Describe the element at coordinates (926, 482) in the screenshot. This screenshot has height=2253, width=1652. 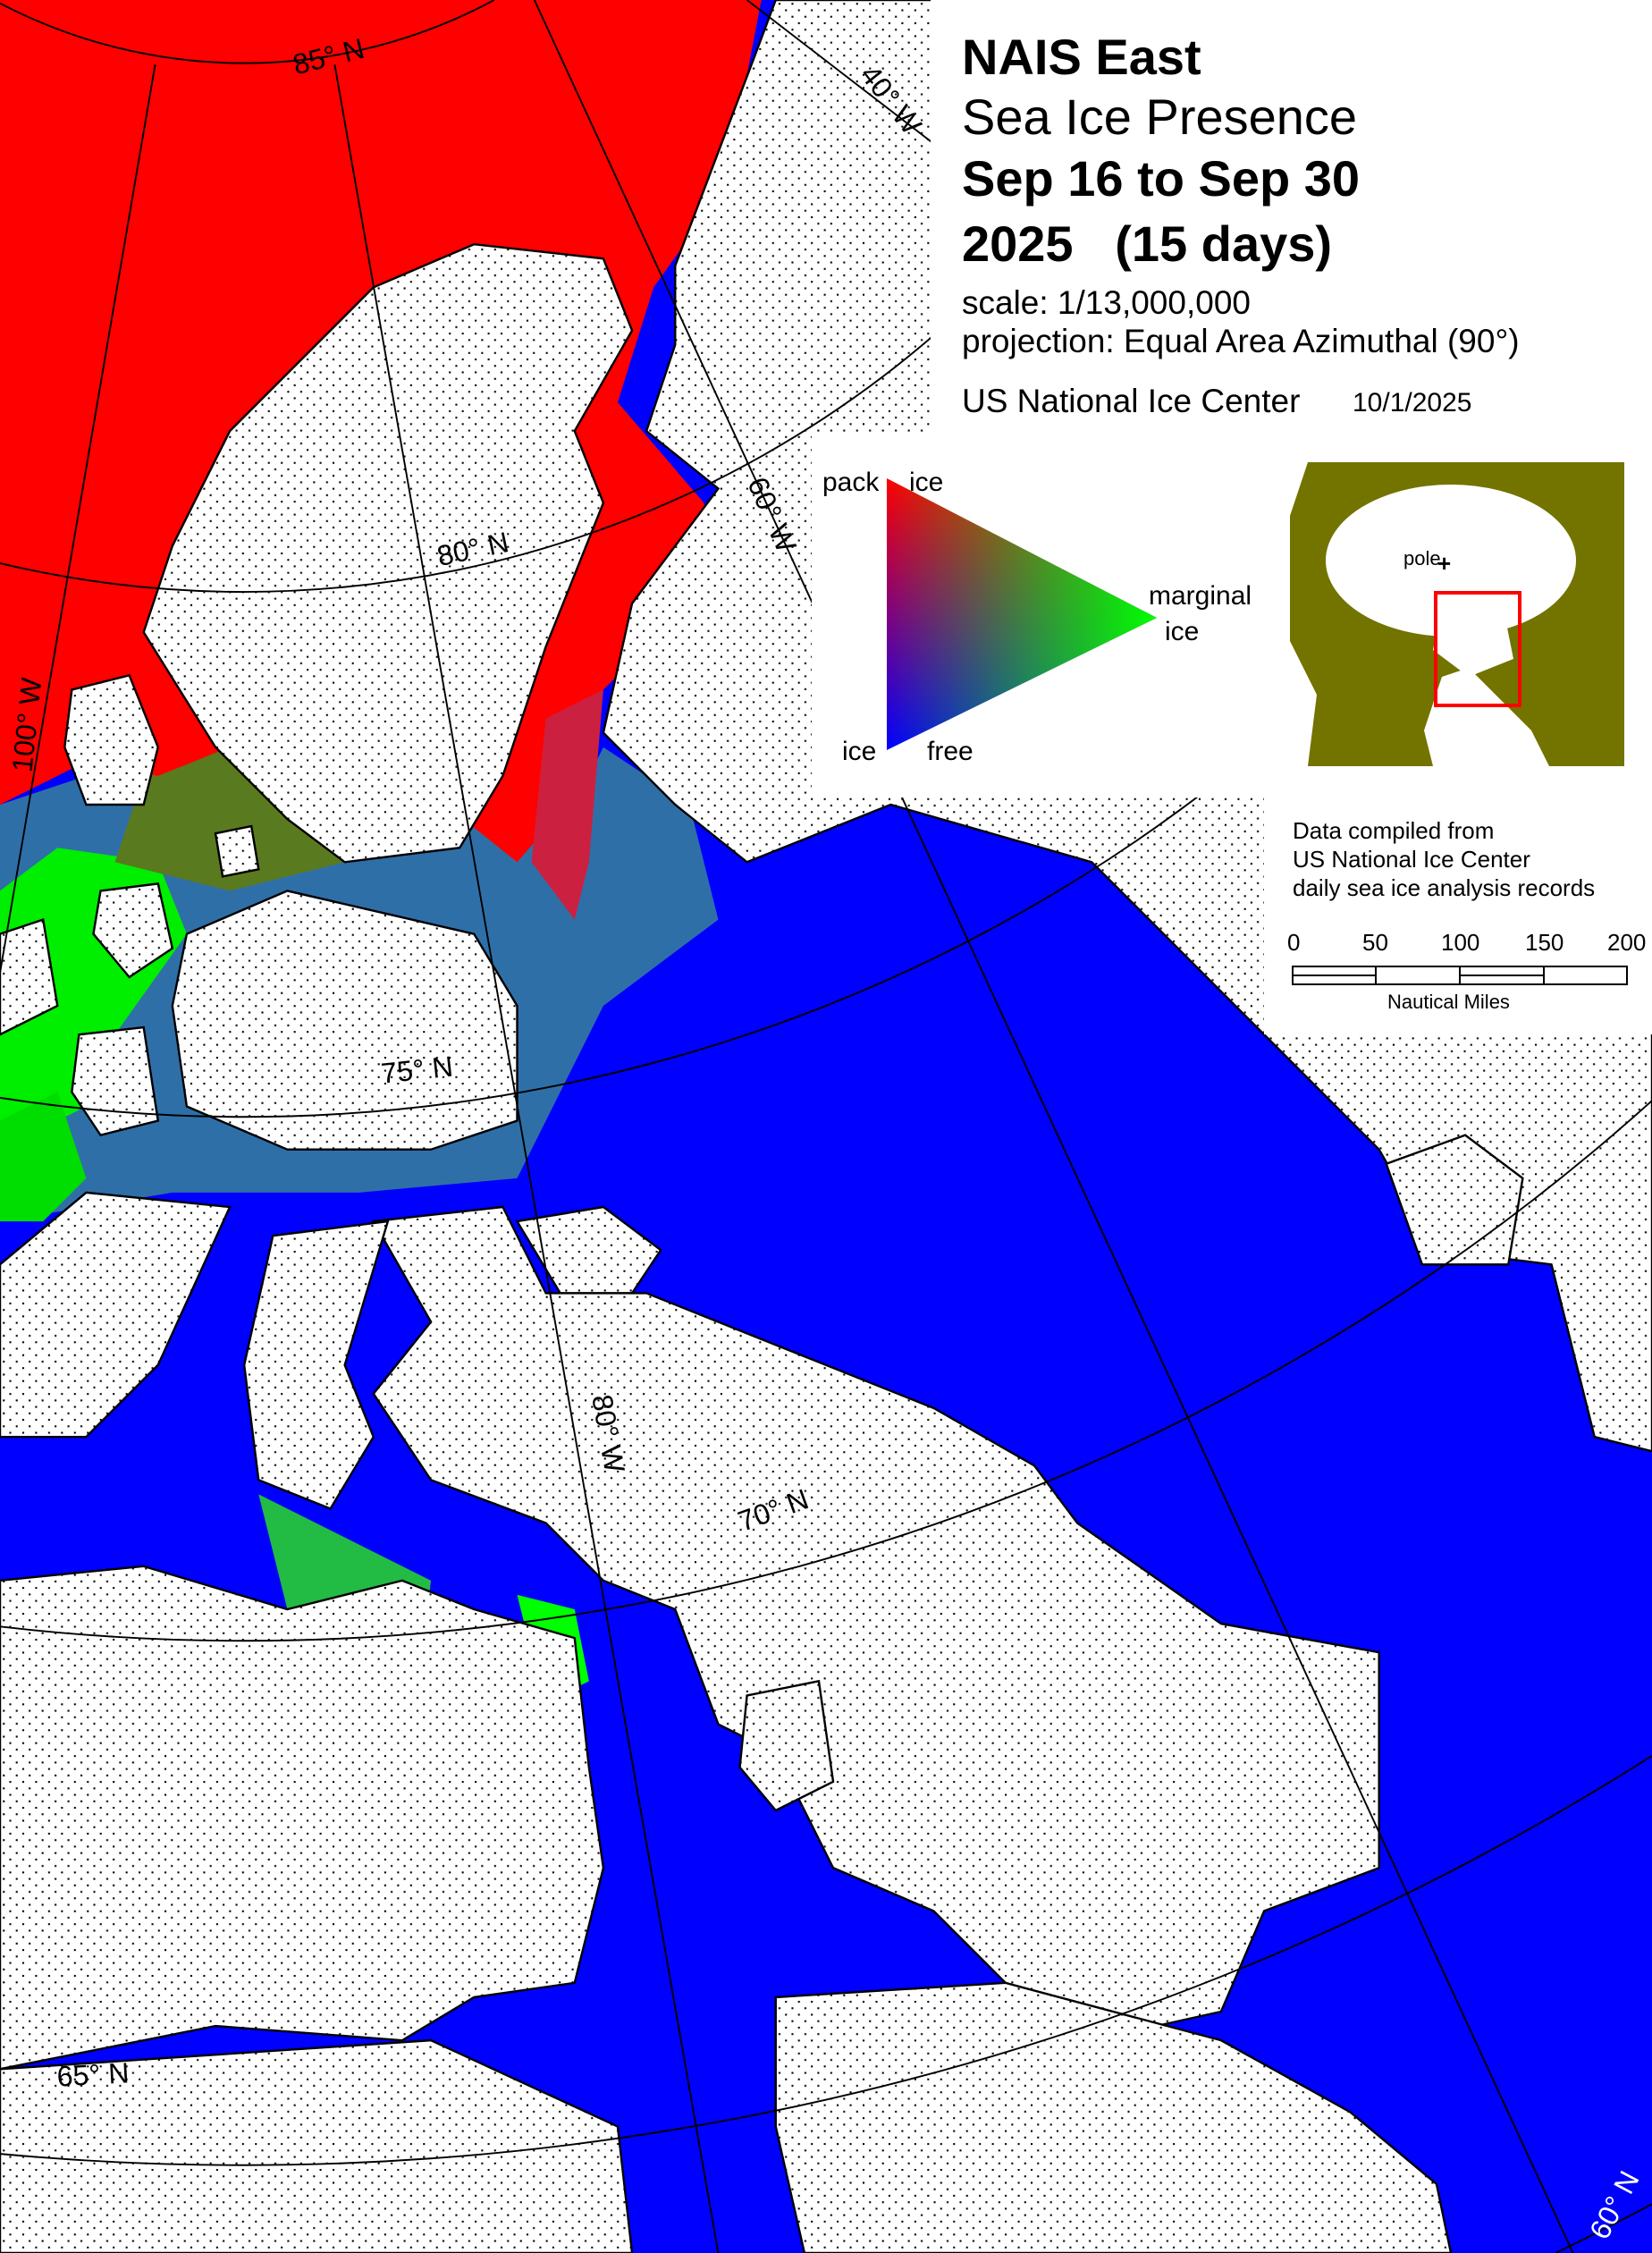
I see `legend-pack-ice-label: ice` at that location.